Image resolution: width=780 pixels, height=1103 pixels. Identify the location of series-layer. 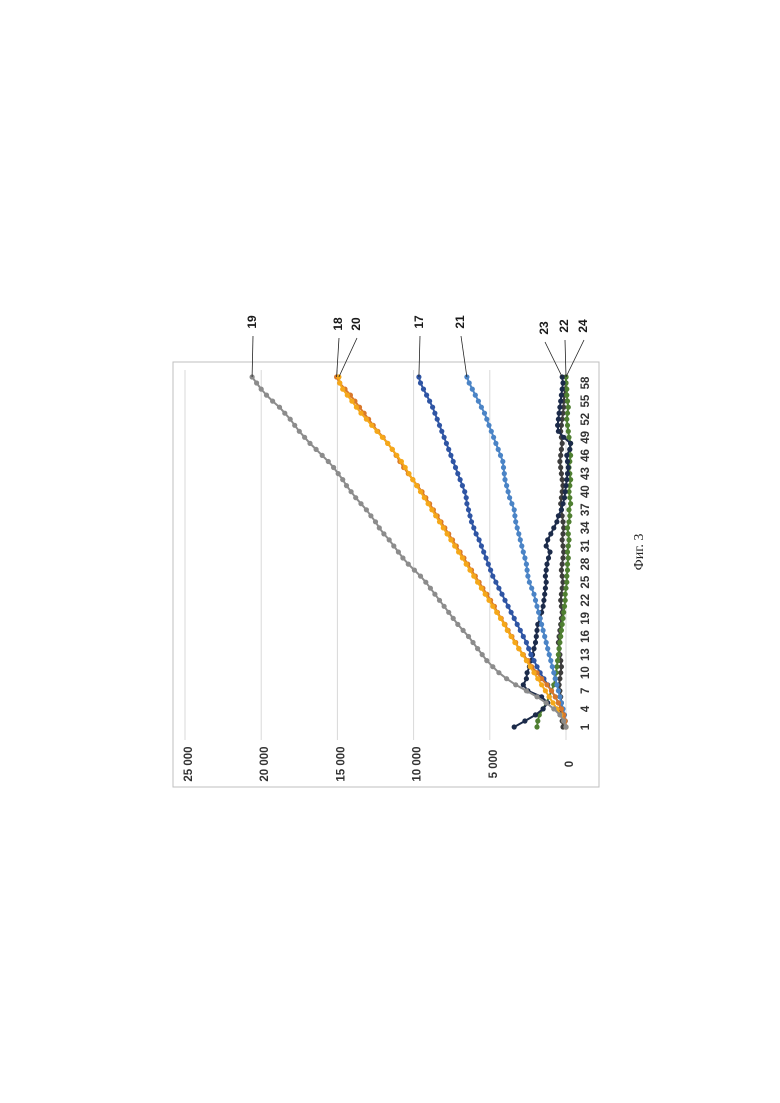
(412, 551).